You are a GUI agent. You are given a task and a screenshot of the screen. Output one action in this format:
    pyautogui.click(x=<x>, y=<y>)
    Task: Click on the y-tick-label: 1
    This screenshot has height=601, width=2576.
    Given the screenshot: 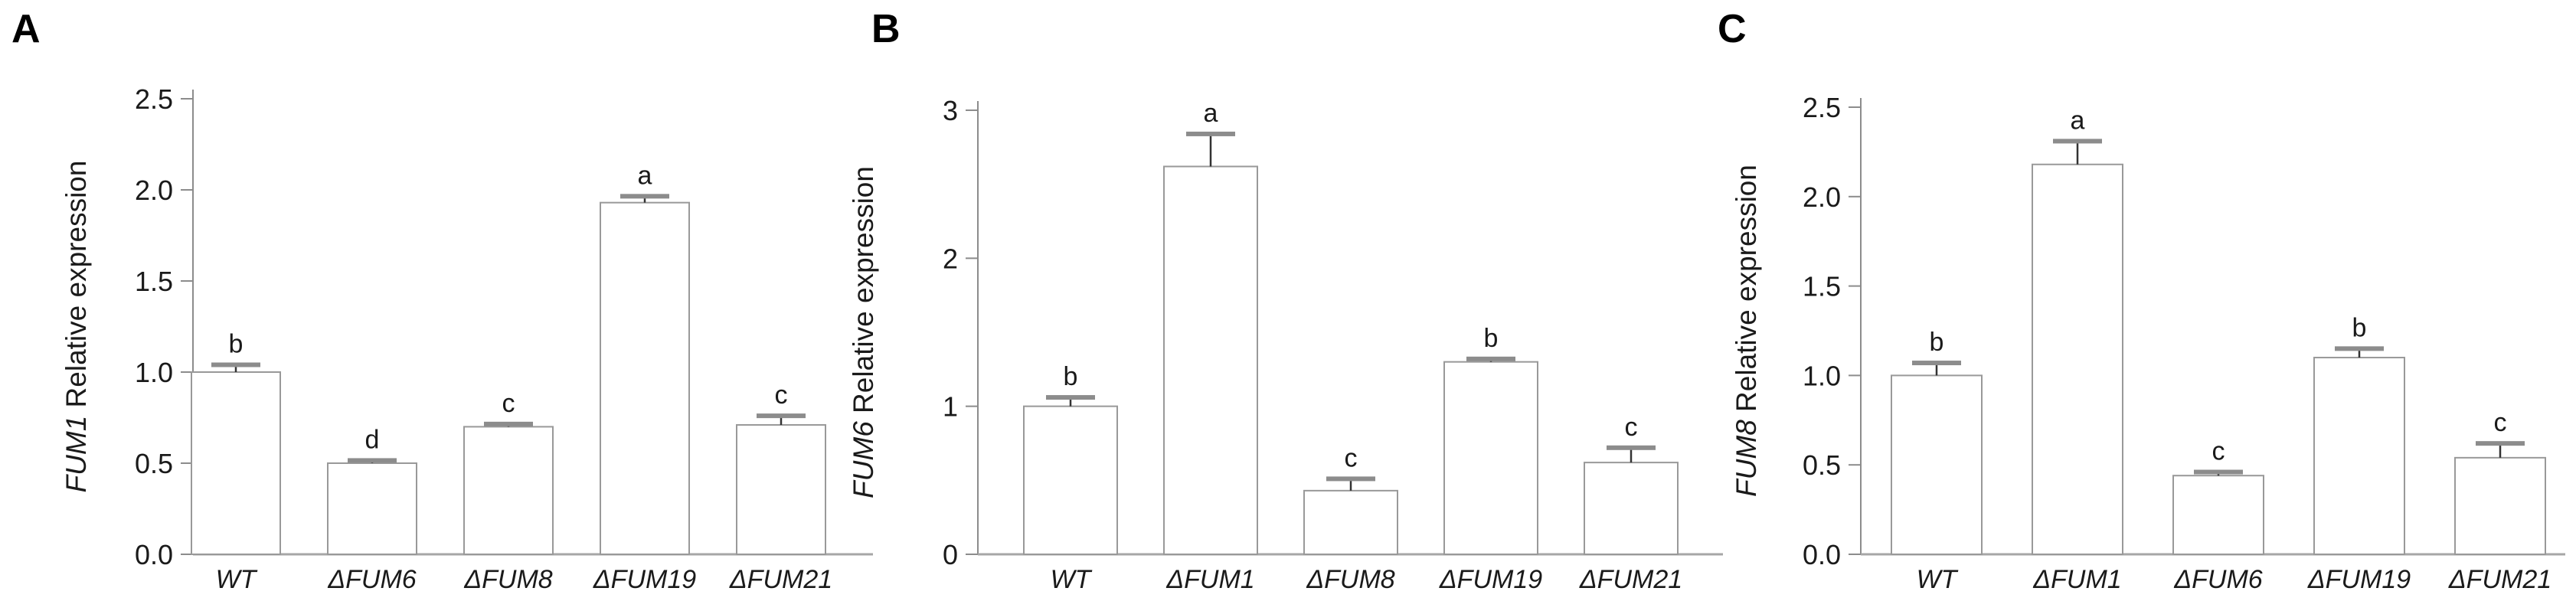 What is the action you would take?
    pyautogui.click(x=950, y=407)
    